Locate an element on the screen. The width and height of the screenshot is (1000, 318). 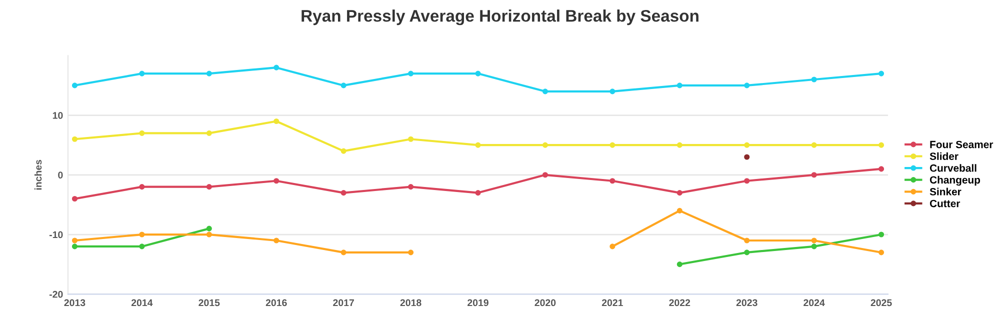
y-tick-label: 0 is located at coordinates (60, 175).